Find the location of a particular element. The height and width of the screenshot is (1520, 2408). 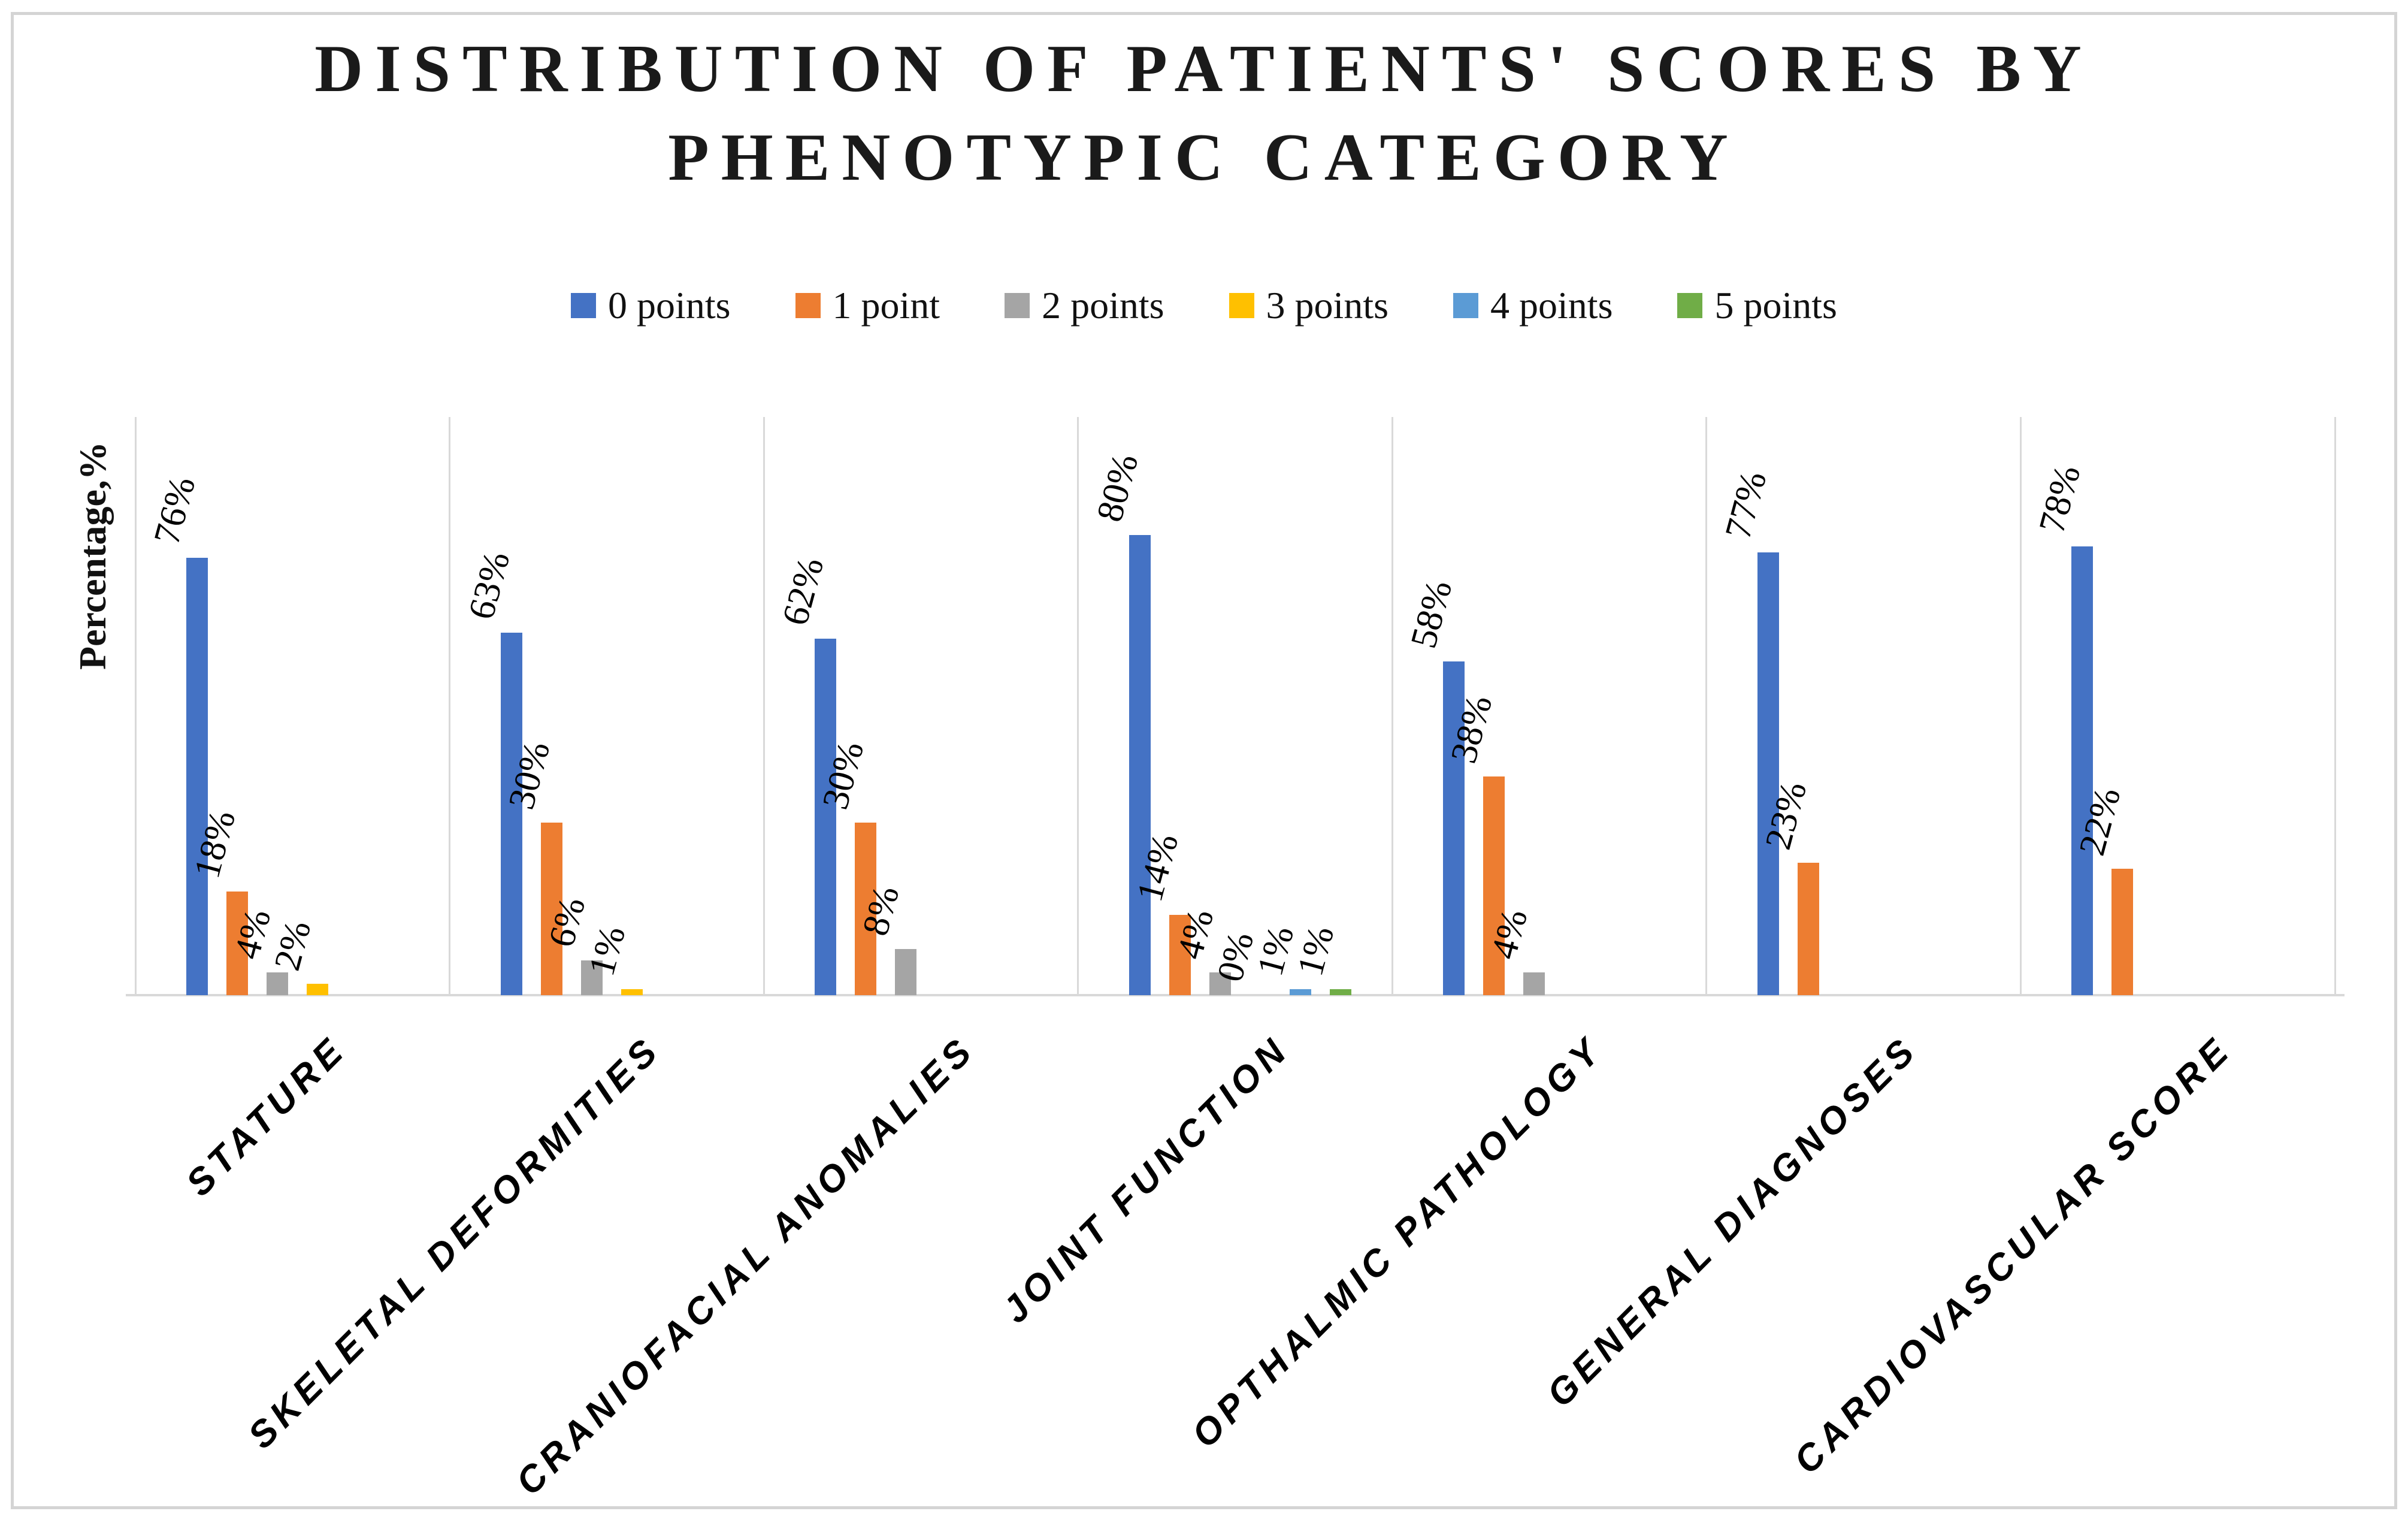

legend-label: 0 points is located at coordinates (669, 305).